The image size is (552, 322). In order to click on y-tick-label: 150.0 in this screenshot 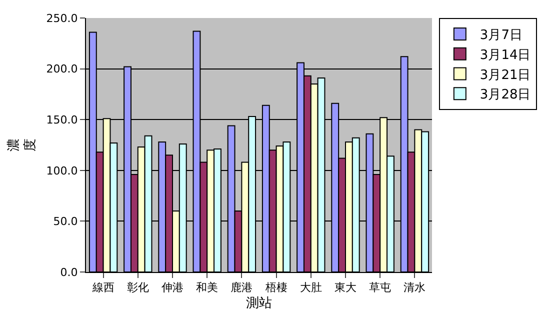, I will do `click(62, 119)`.